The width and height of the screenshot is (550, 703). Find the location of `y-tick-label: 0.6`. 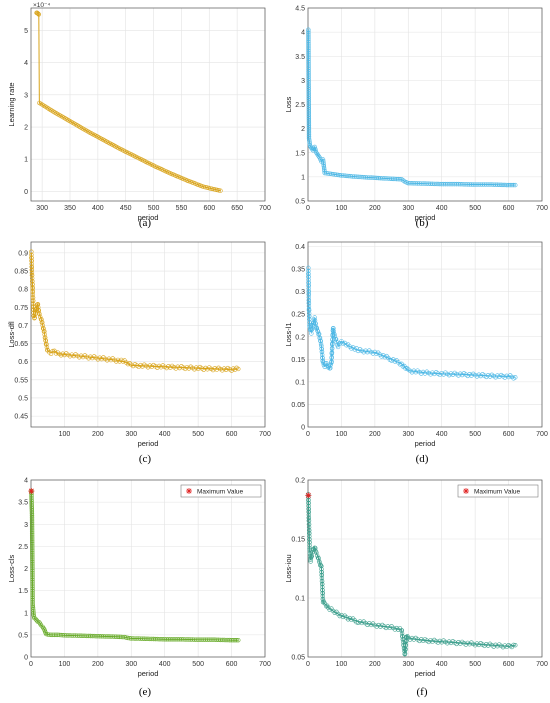

y-tick-label: 0.6 is located at coordinates (23, 362).